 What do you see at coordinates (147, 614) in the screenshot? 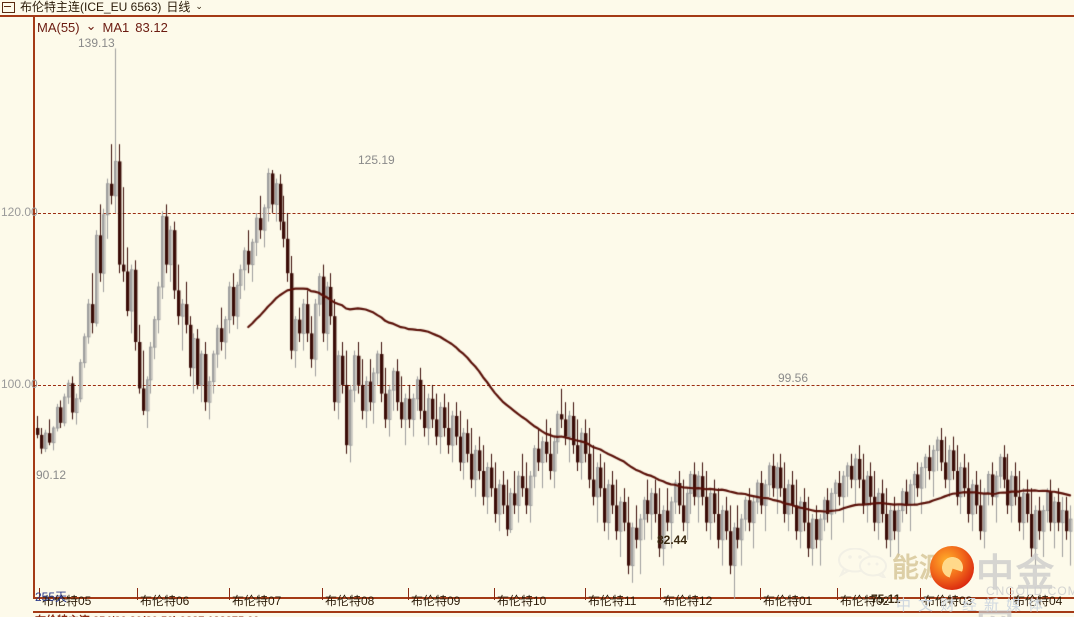
I see `footer-status-strip: 布伦特主连 254/20.30(20.50) 9887 132375.00` at bounding box center [147, 614].